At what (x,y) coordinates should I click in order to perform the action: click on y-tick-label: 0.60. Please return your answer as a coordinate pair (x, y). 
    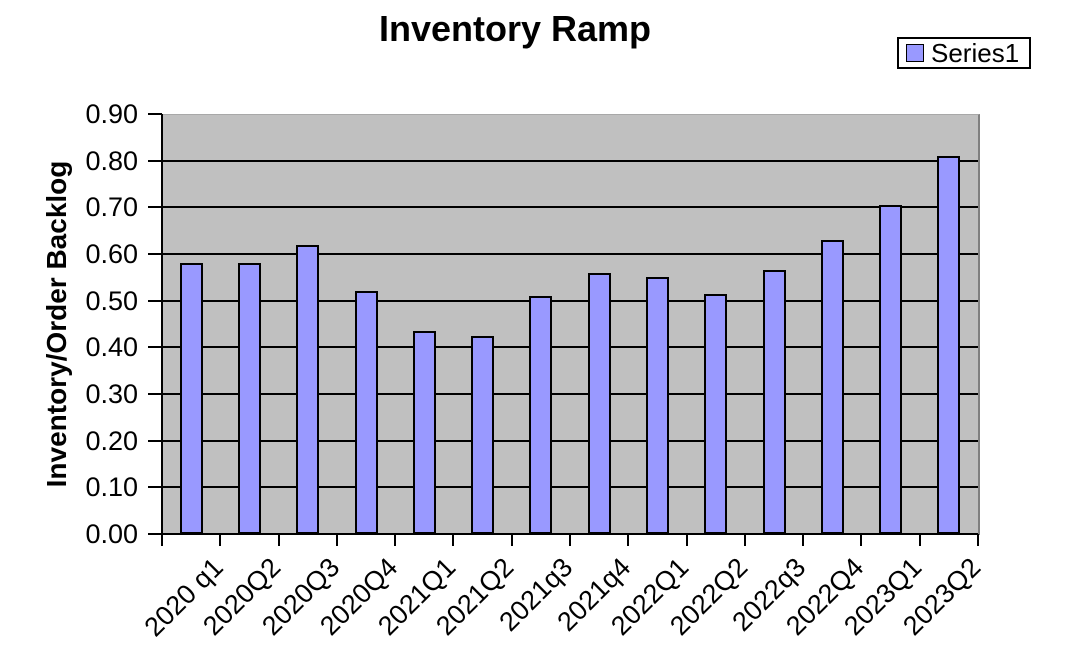
    Looking at the image, I should click on (111, 254).